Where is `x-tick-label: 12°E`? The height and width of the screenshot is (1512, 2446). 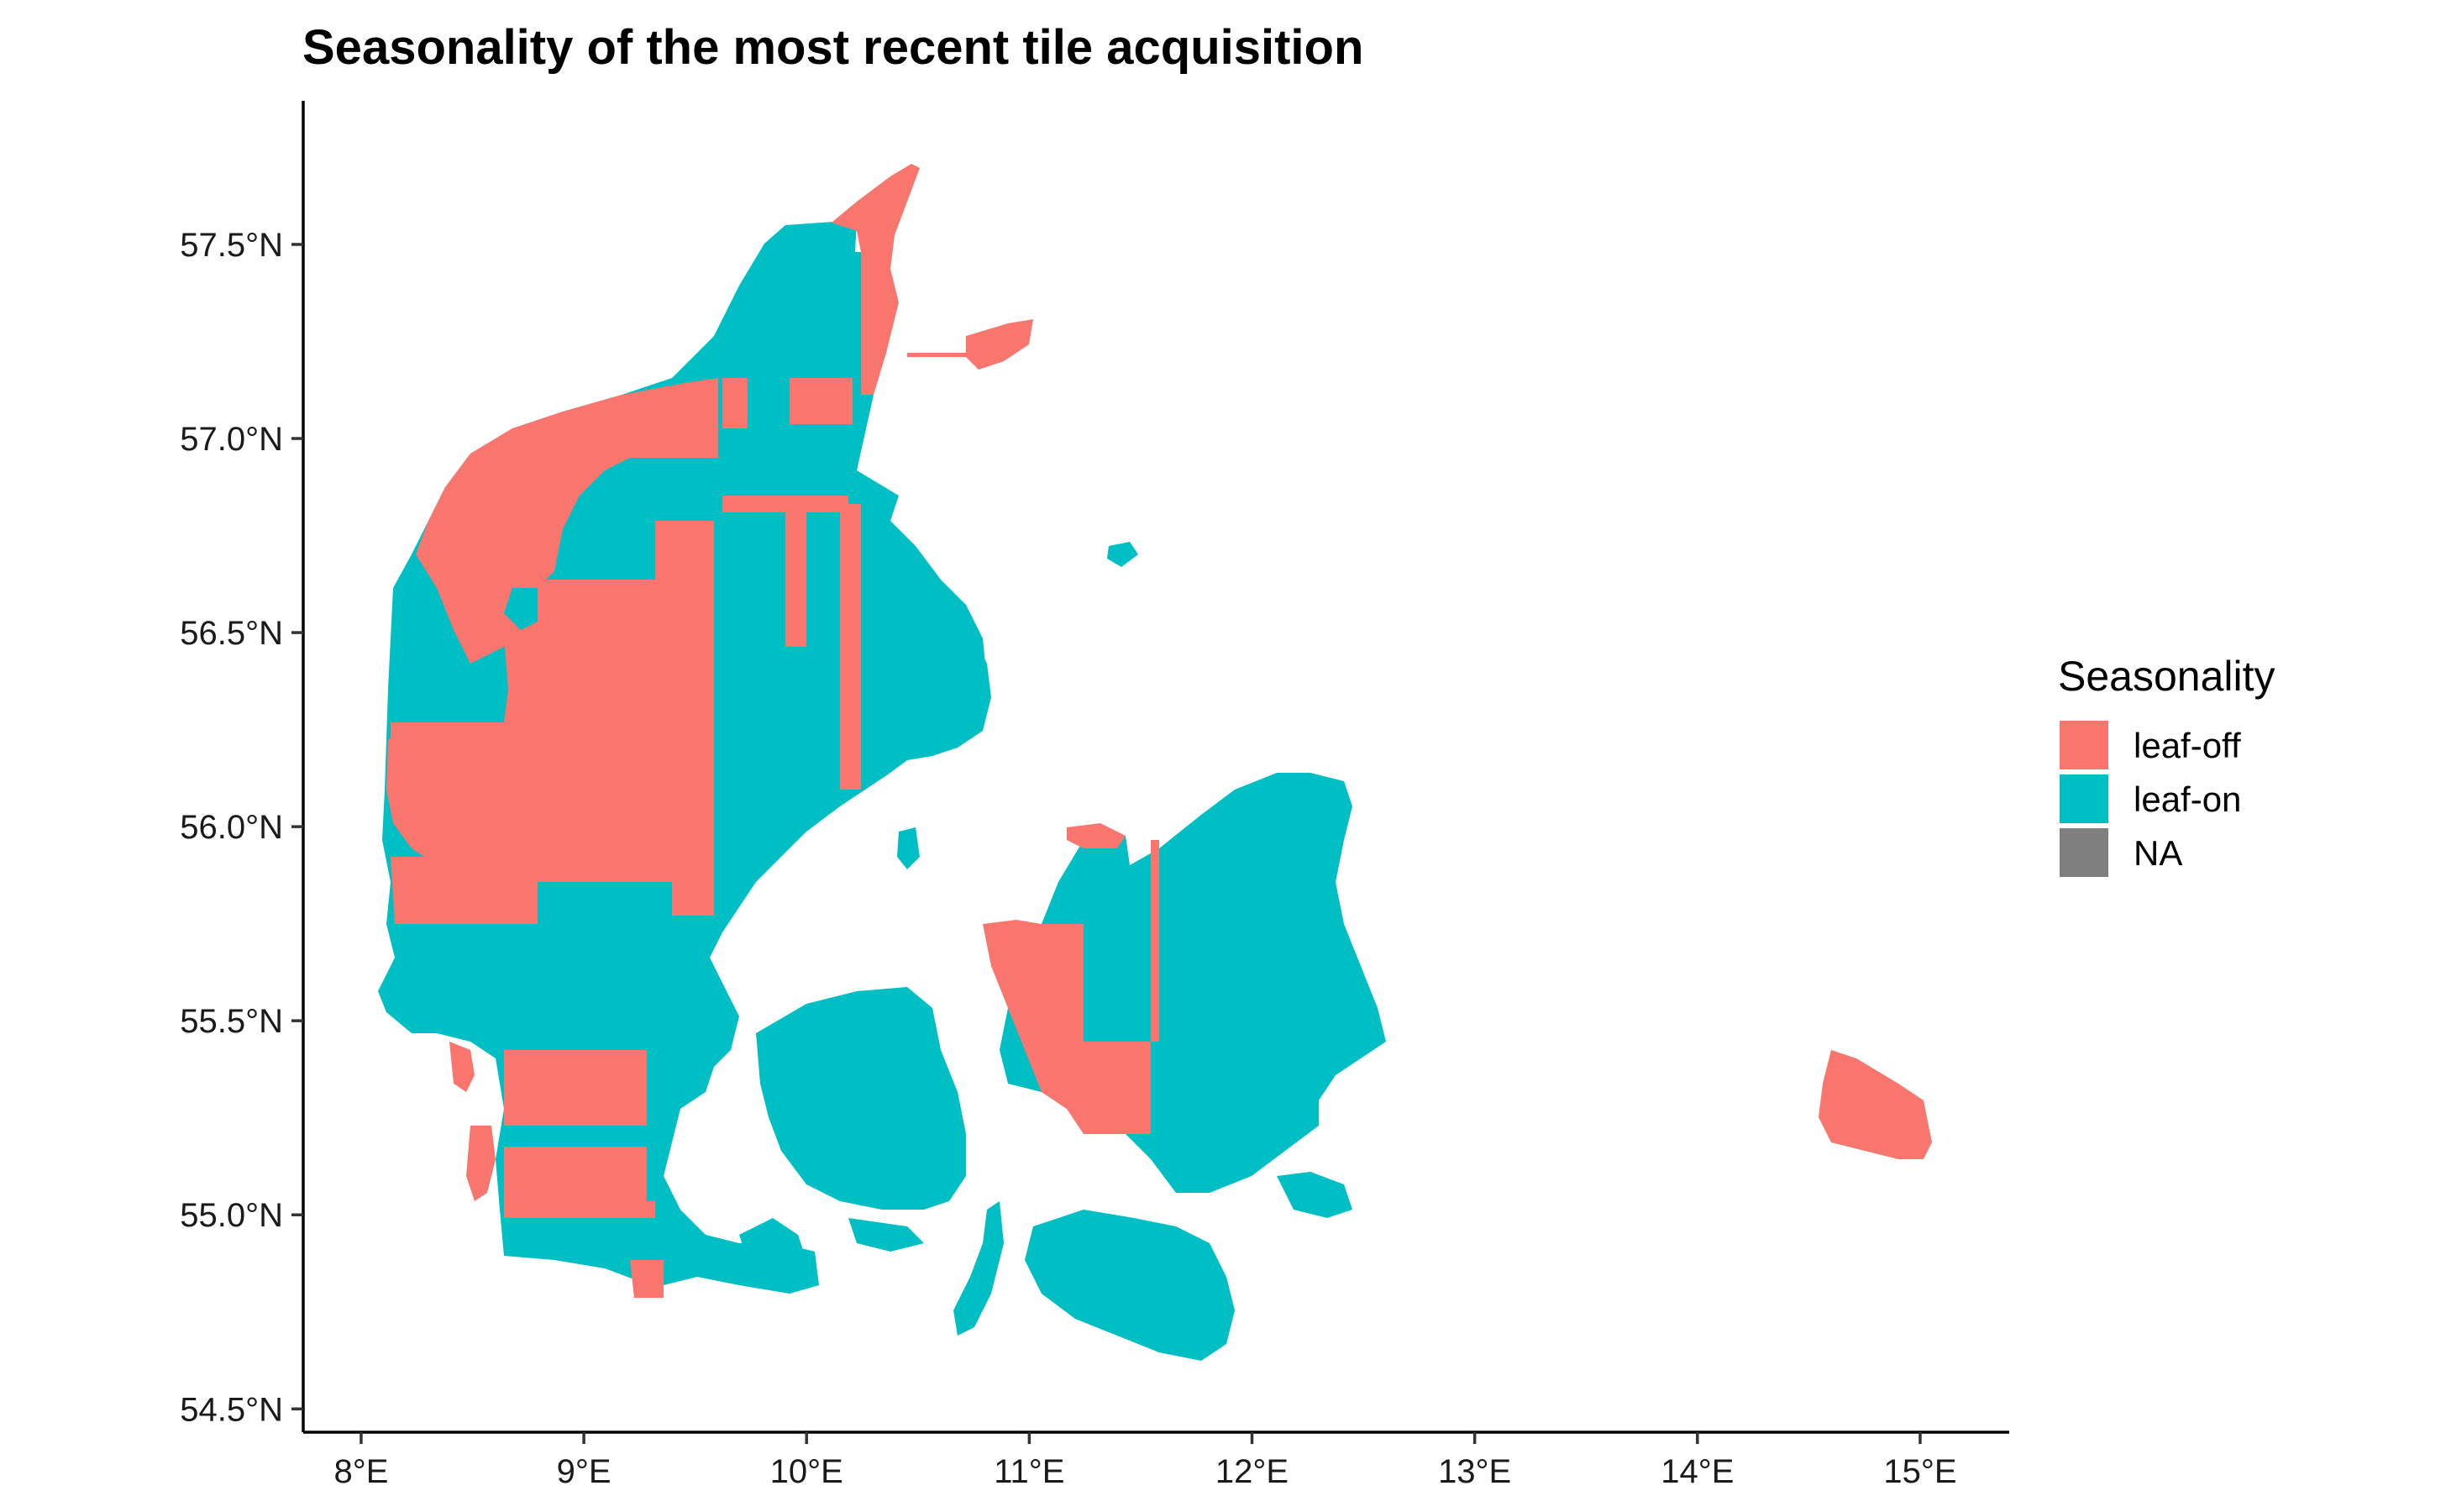 x-tick-label: 12°E is located at coordinates (1252, 1471).